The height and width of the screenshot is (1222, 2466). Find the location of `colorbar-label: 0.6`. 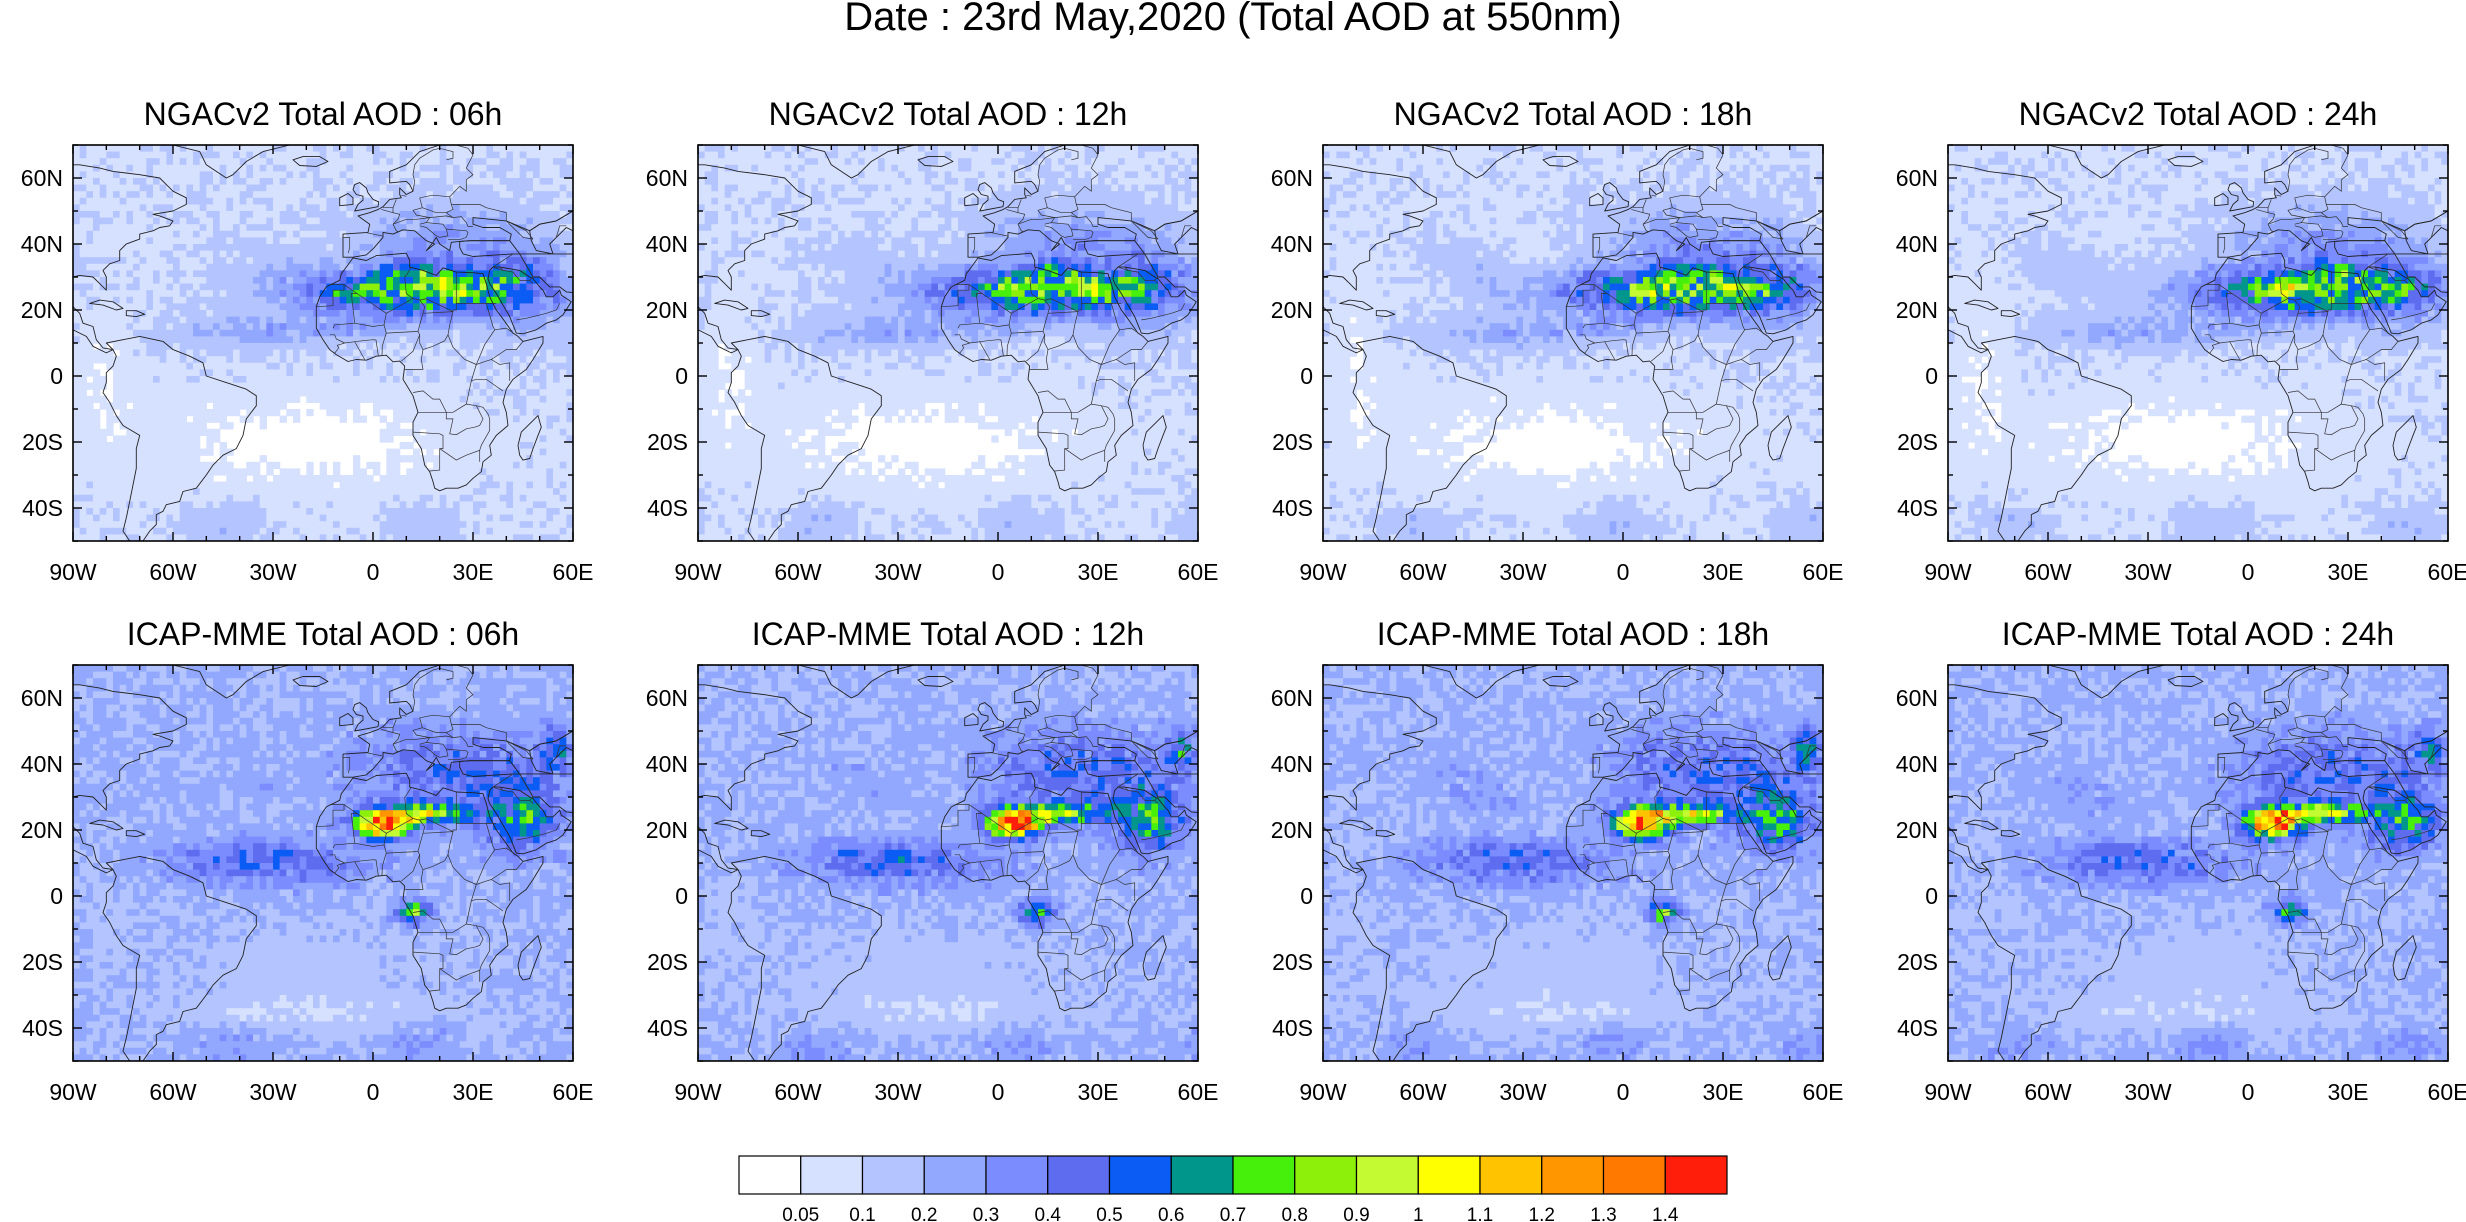

colorbar-label: 0.6 is located at coordinates (1171, 1213).